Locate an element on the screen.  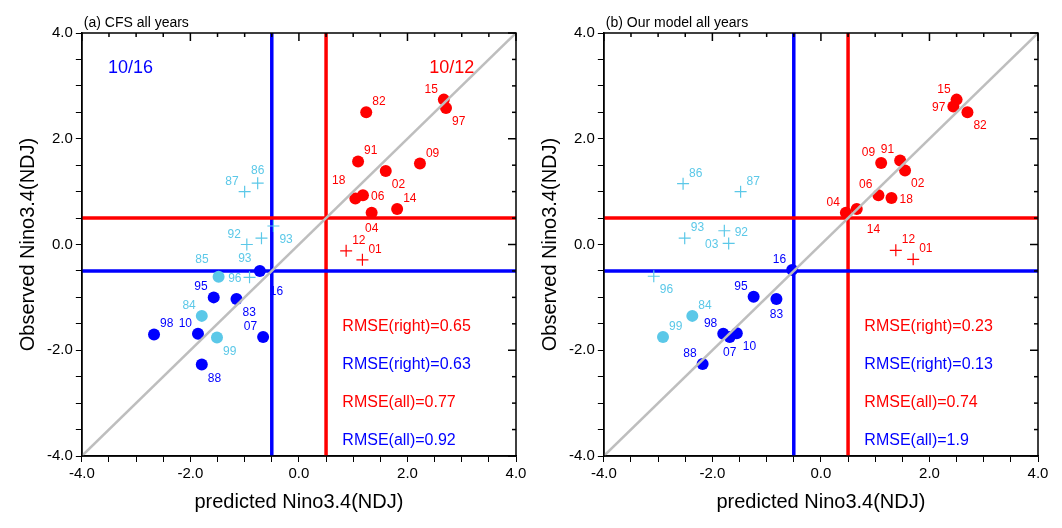
y-axis-title: Observed Nino3.4(NDJ) is located at coordinates (26, 244).